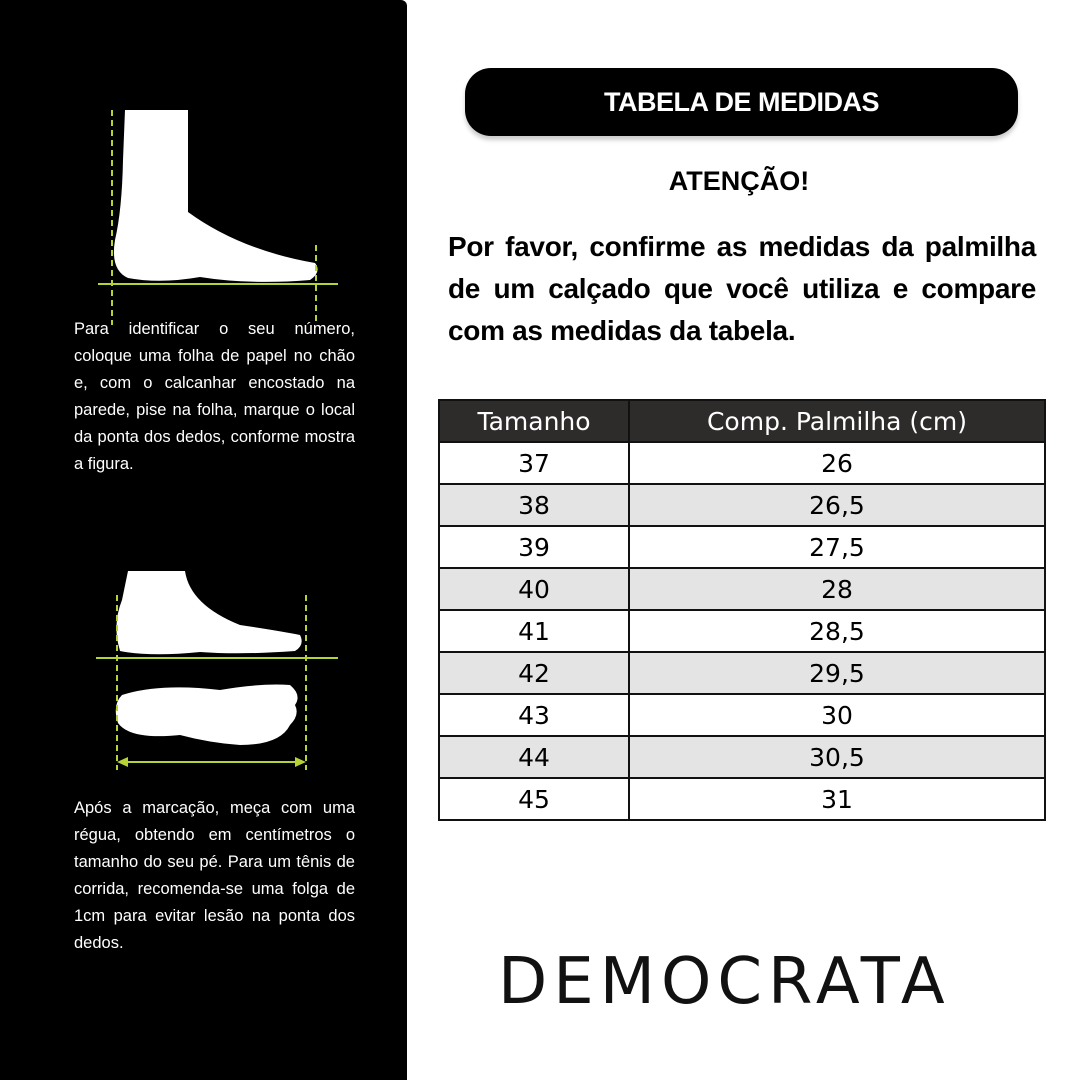  I want to click on attention-heading: ATENÇÃO!, so click(739, 181).